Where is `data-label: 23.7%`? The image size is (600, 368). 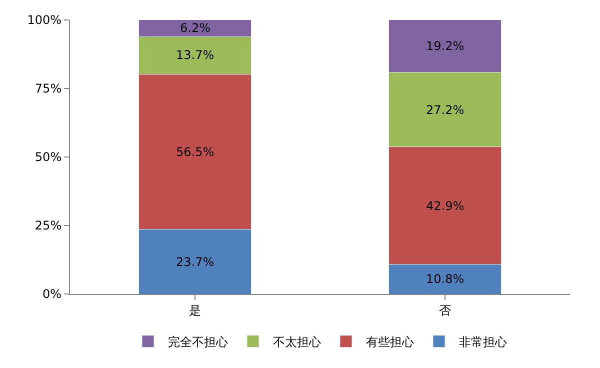
data-label: 23.7% is located at coordinates (195, 262).